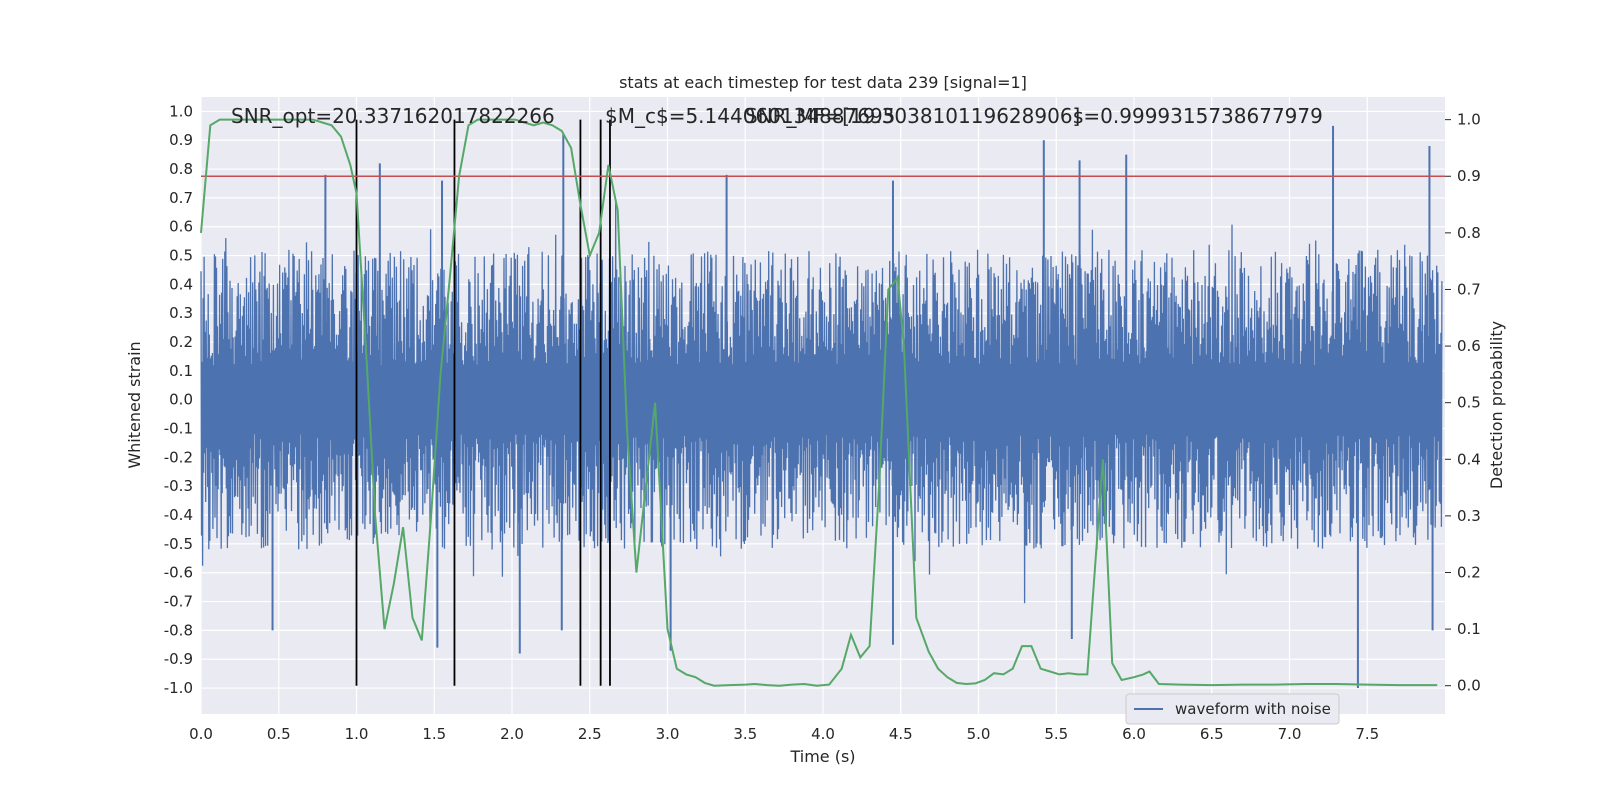 This screenshot has width=1600, height=804. I want to click on legend: waveform with noise, so click(1232, 709).